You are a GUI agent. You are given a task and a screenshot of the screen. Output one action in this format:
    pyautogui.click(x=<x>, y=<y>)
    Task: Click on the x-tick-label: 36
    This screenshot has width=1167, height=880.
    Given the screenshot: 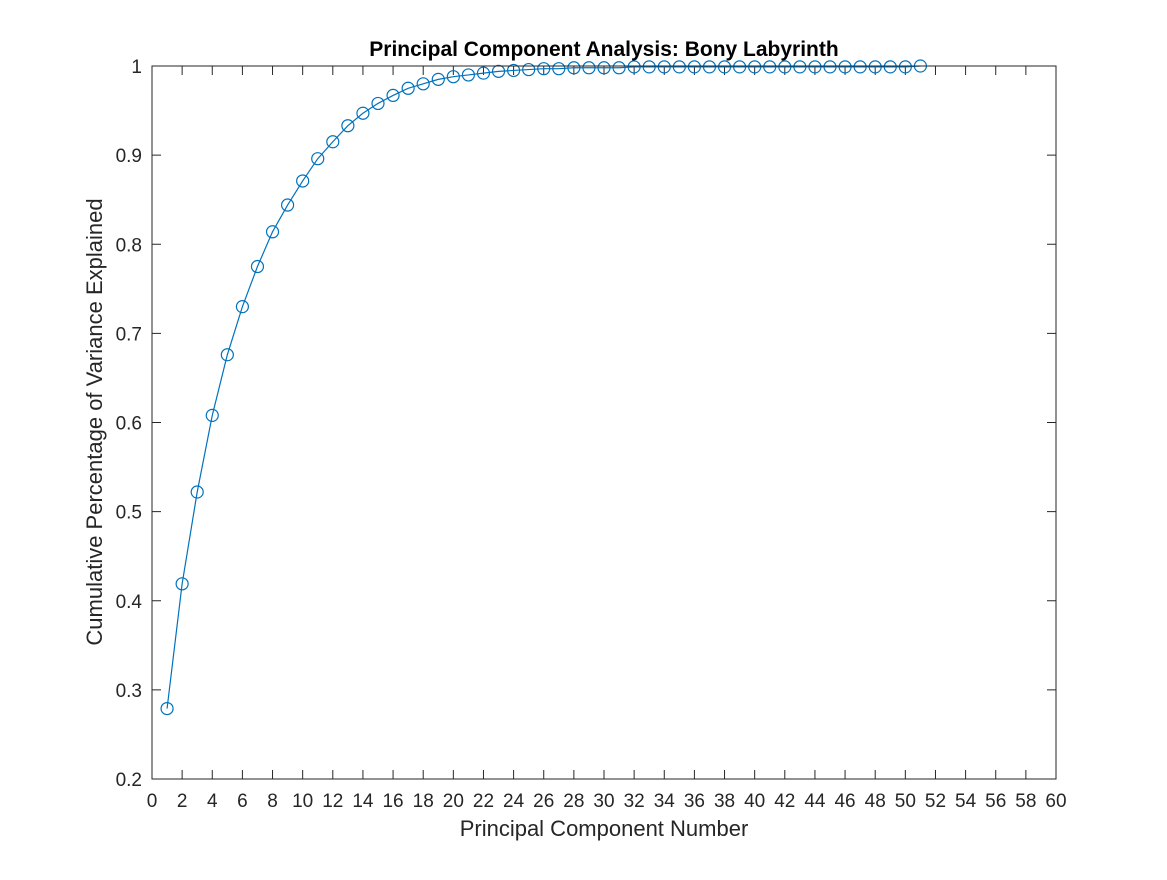 What is the action you would take?
    pyautogui.click(x=694, y=801)
    